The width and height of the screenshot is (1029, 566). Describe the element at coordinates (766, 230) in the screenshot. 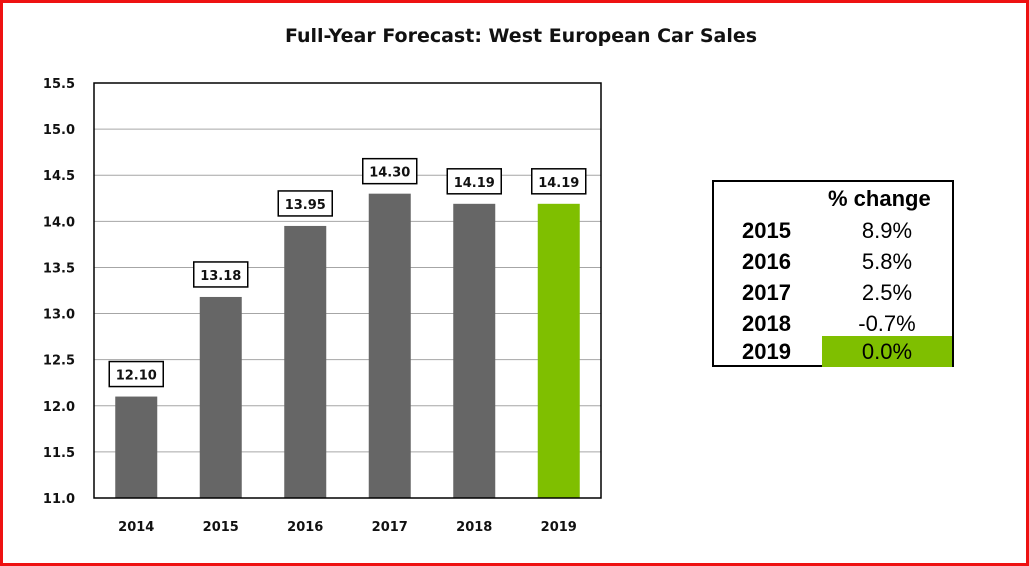

I see `row-year: 2015` at that location.